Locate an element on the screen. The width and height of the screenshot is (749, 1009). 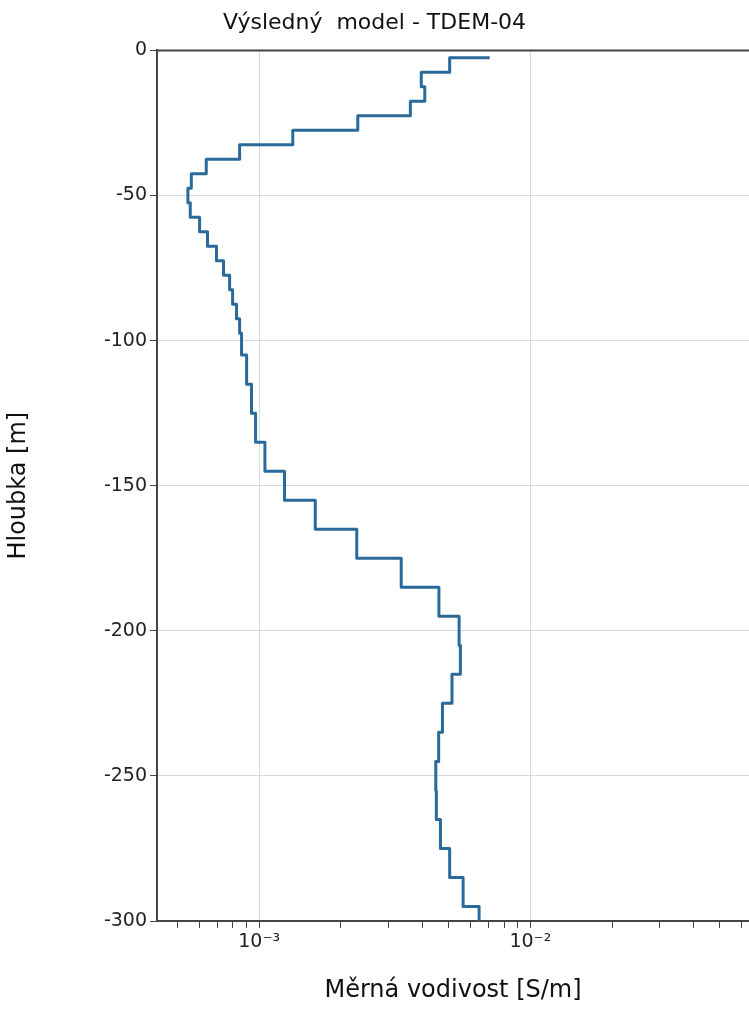
y-tick-label: 0 is located at coordinates (140, 48).